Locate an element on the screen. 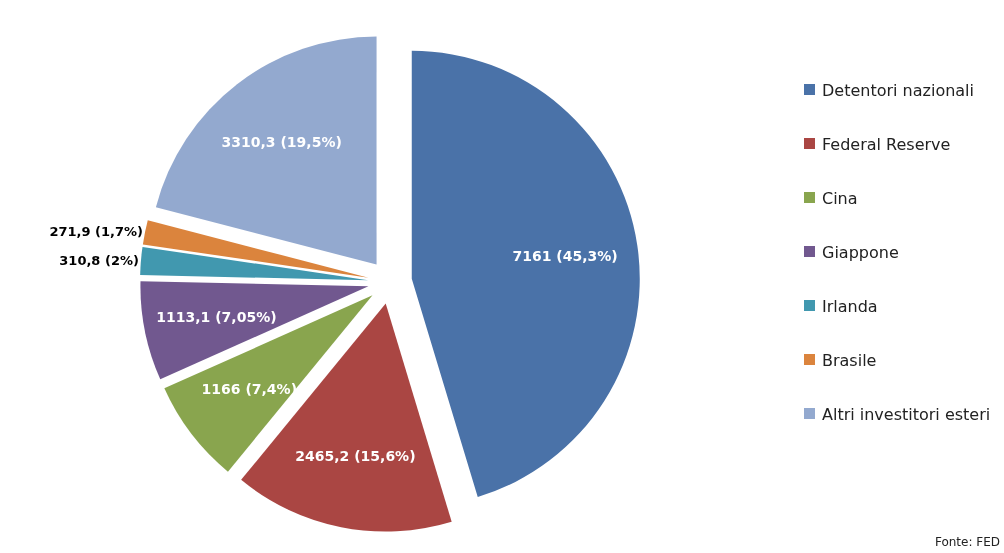 Image resolution: width=1004 pixels, height=553 pixels. data-label: 310,8 (2%) is located at coordinates (99, 261).